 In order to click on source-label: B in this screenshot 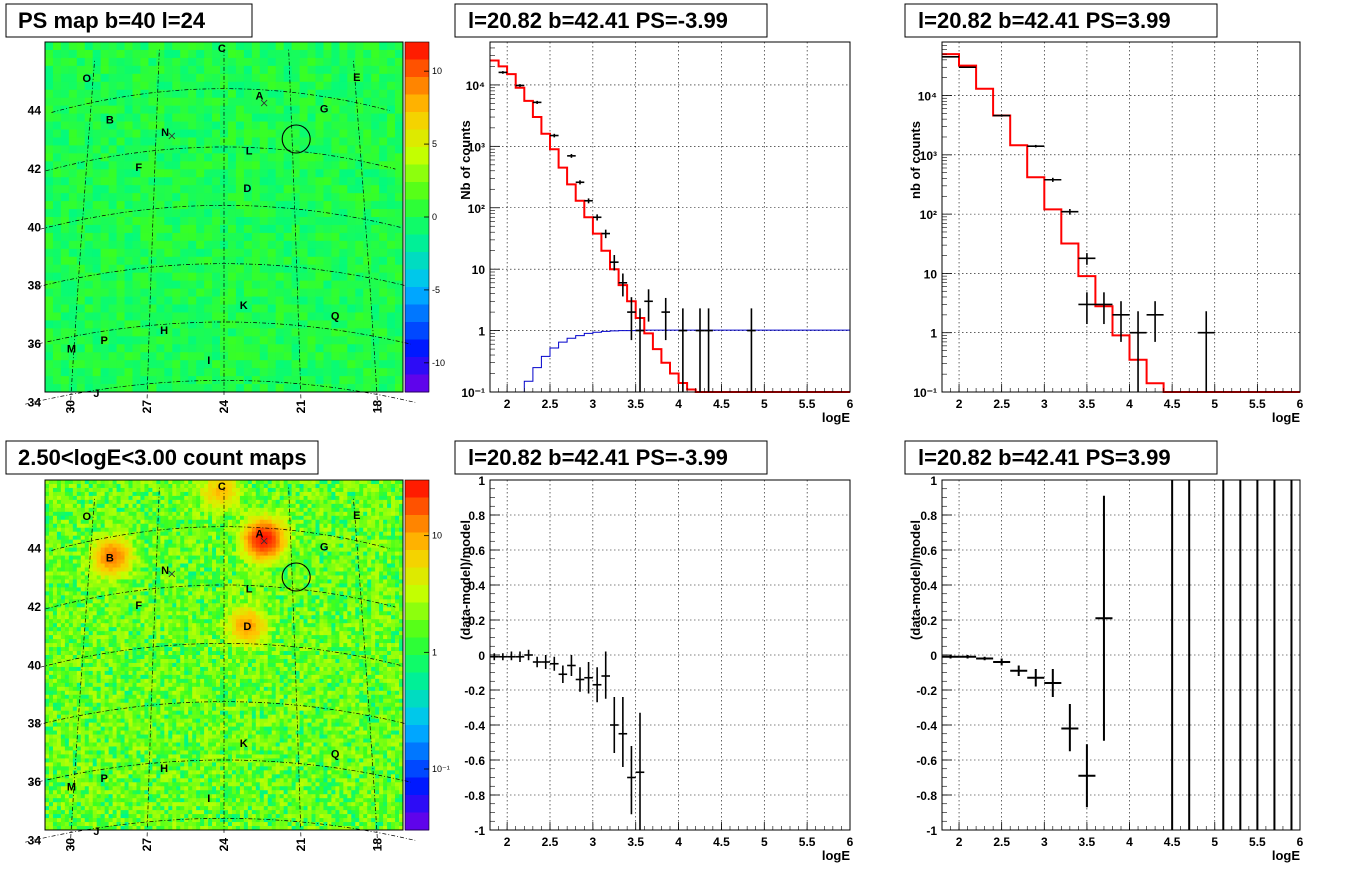, I will do `click(110, 120)`.